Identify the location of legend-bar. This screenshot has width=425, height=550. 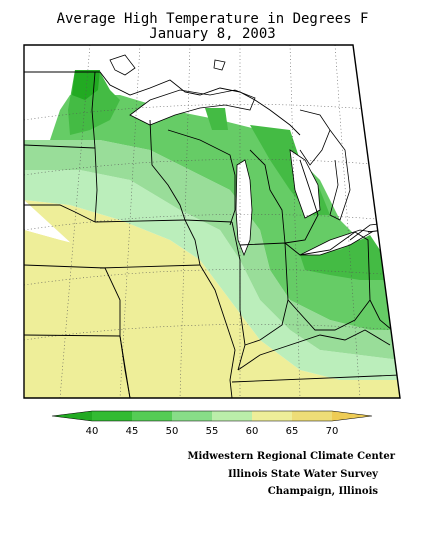
(212, 416).